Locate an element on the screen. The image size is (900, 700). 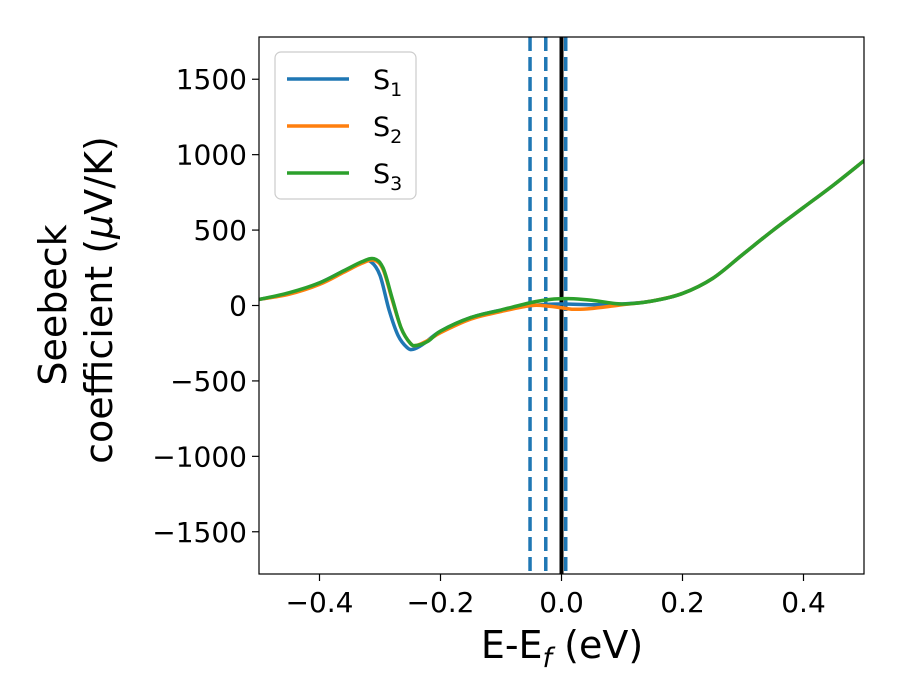
x-tick-label: 0.0 is located at coordinates (561, 602).